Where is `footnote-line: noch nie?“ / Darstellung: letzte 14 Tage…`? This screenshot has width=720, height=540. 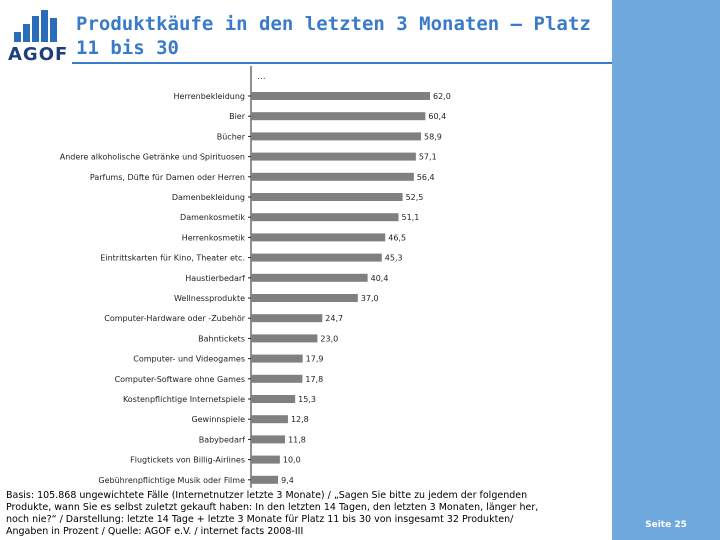
footnote-line: noch nie?“ / Darstellung: letzte 14 Tage… is located at coordinates (260, 519).